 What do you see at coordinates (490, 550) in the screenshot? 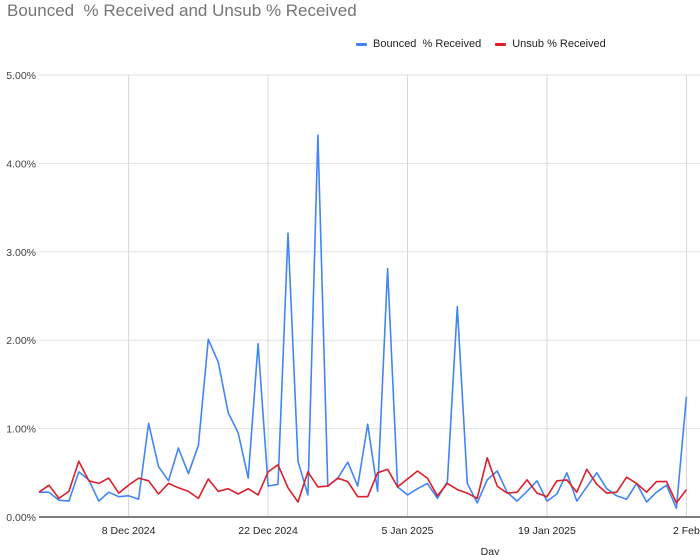
I see `x-axis-label: Day` at bounding box center [490, 550].